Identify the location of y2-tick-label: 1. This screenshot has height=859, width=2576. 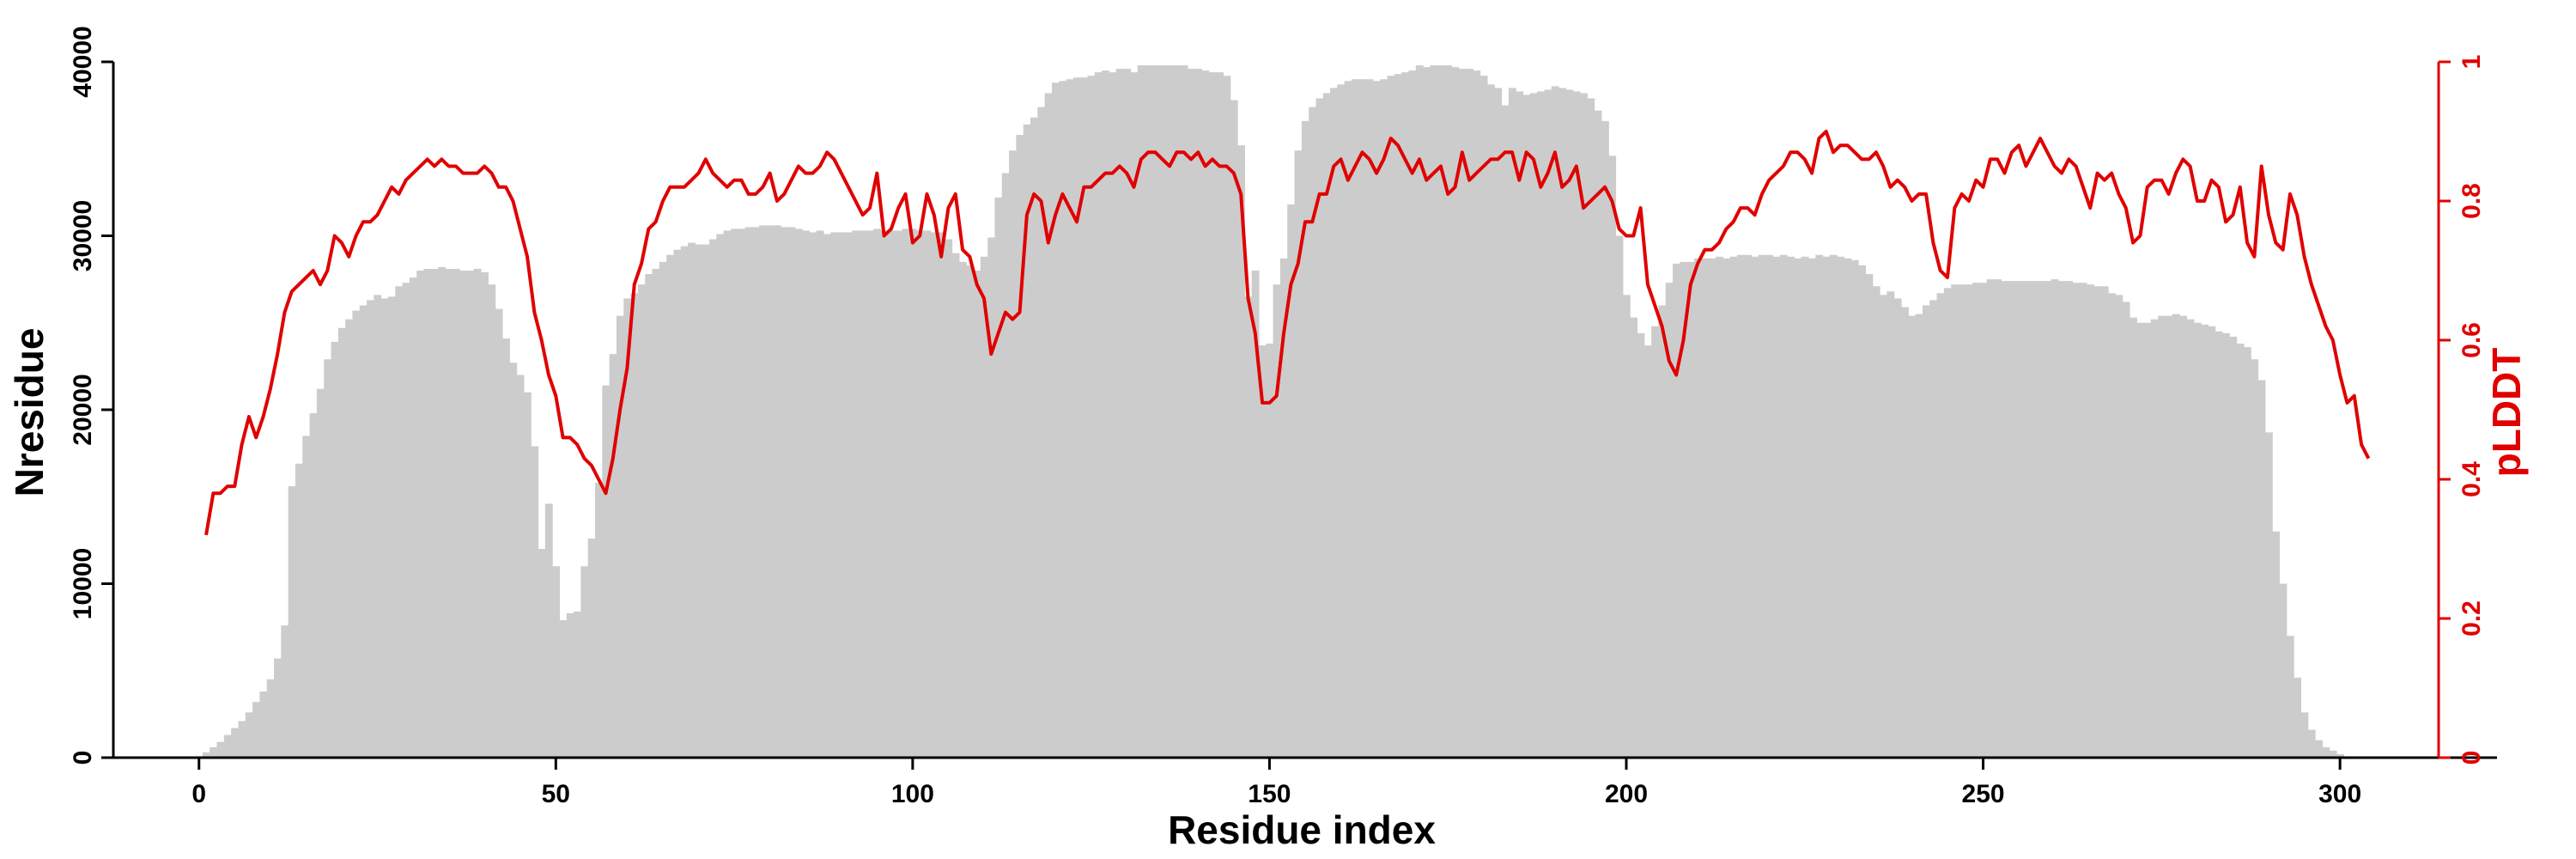
(2472, 63).